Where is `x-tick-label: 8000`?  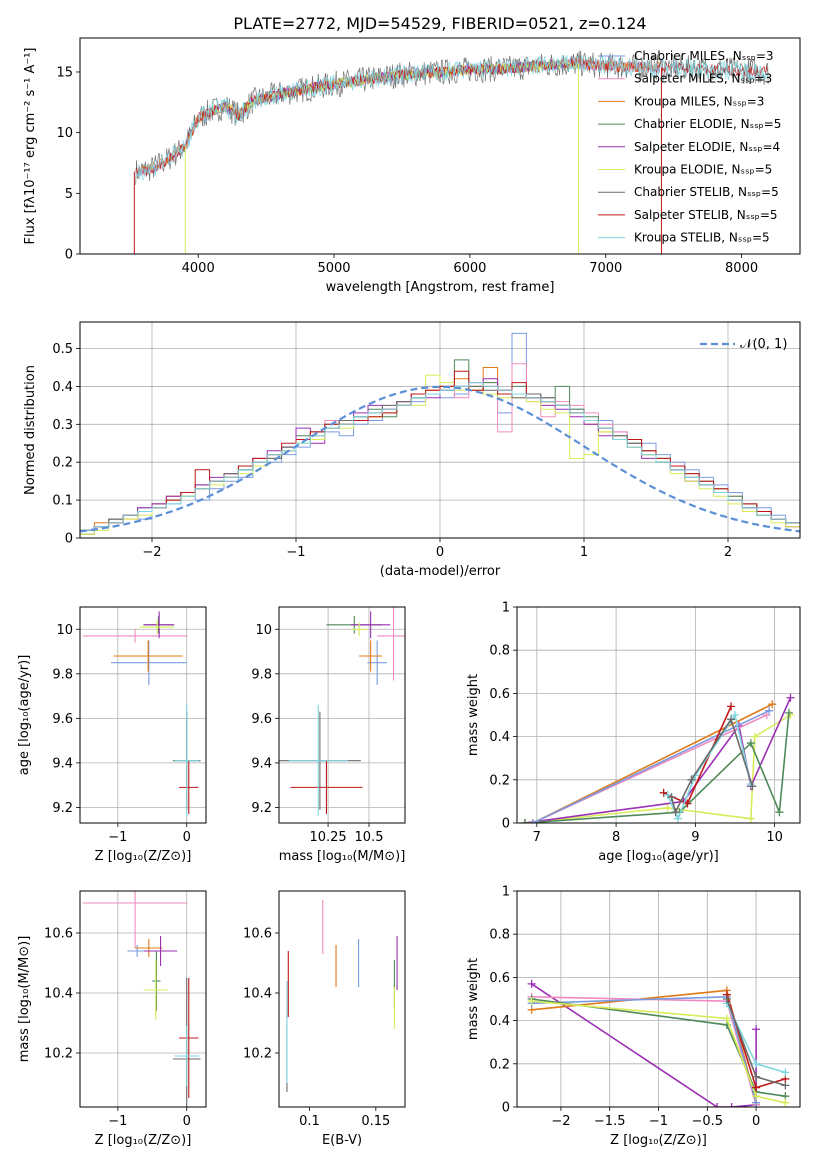 x-tick-label: 8000 is located at coordinates (741, 268).